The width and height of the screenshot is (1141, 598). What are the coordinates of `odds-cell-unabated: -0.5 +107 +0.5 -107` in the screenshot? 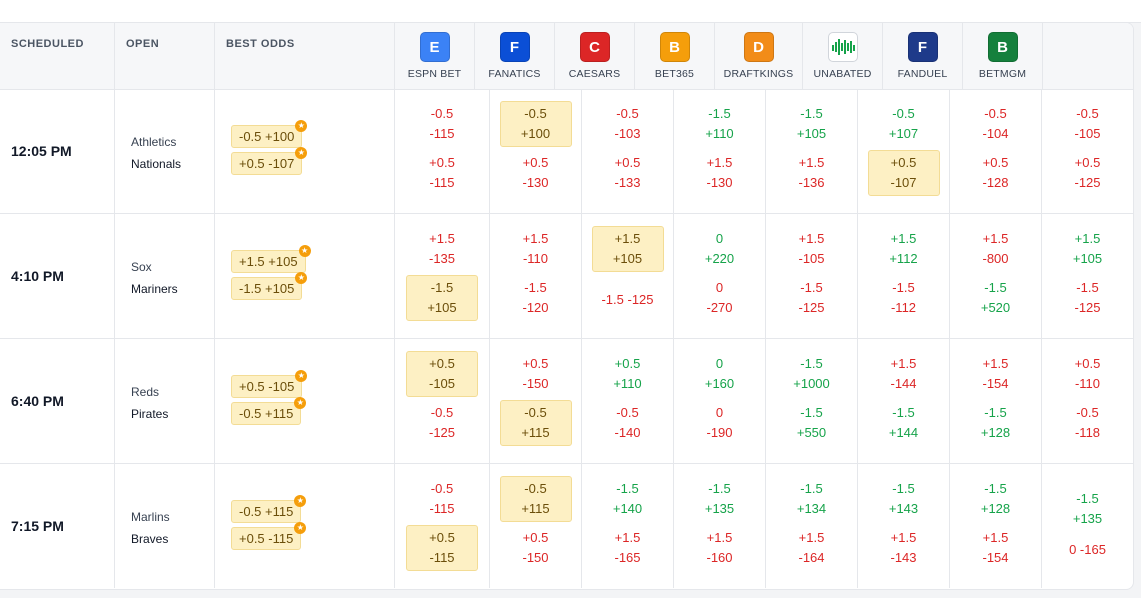 It's located at (904, 151).